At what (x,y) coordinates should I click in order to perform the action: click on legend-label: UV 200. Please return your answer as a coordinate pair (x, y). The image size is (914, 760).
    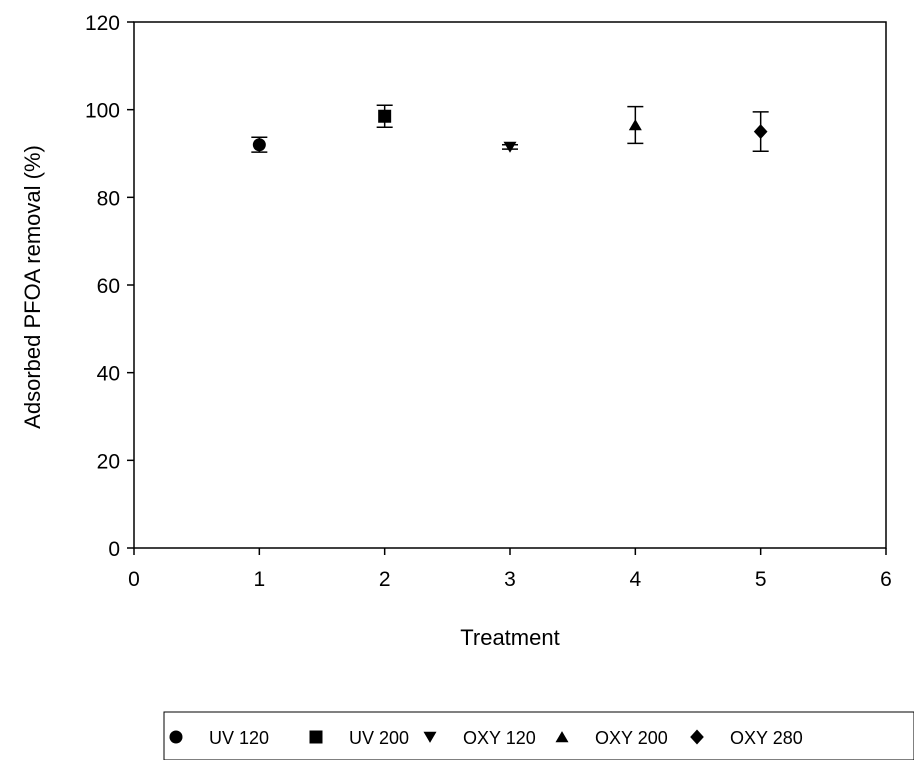
    Looking at the image, I should click on (379, 738).